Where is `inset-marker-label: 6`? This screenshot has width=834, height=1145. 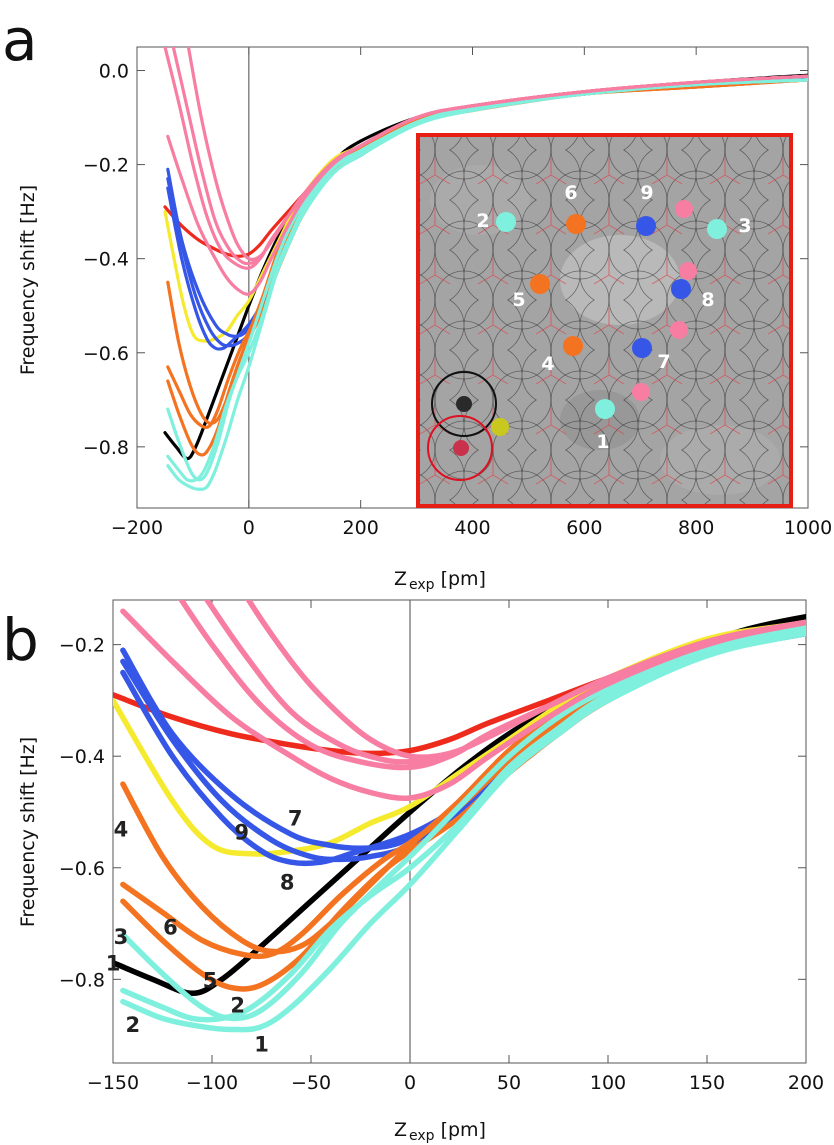 inset-marker-label: 6 is located at coordinates (570, 193).